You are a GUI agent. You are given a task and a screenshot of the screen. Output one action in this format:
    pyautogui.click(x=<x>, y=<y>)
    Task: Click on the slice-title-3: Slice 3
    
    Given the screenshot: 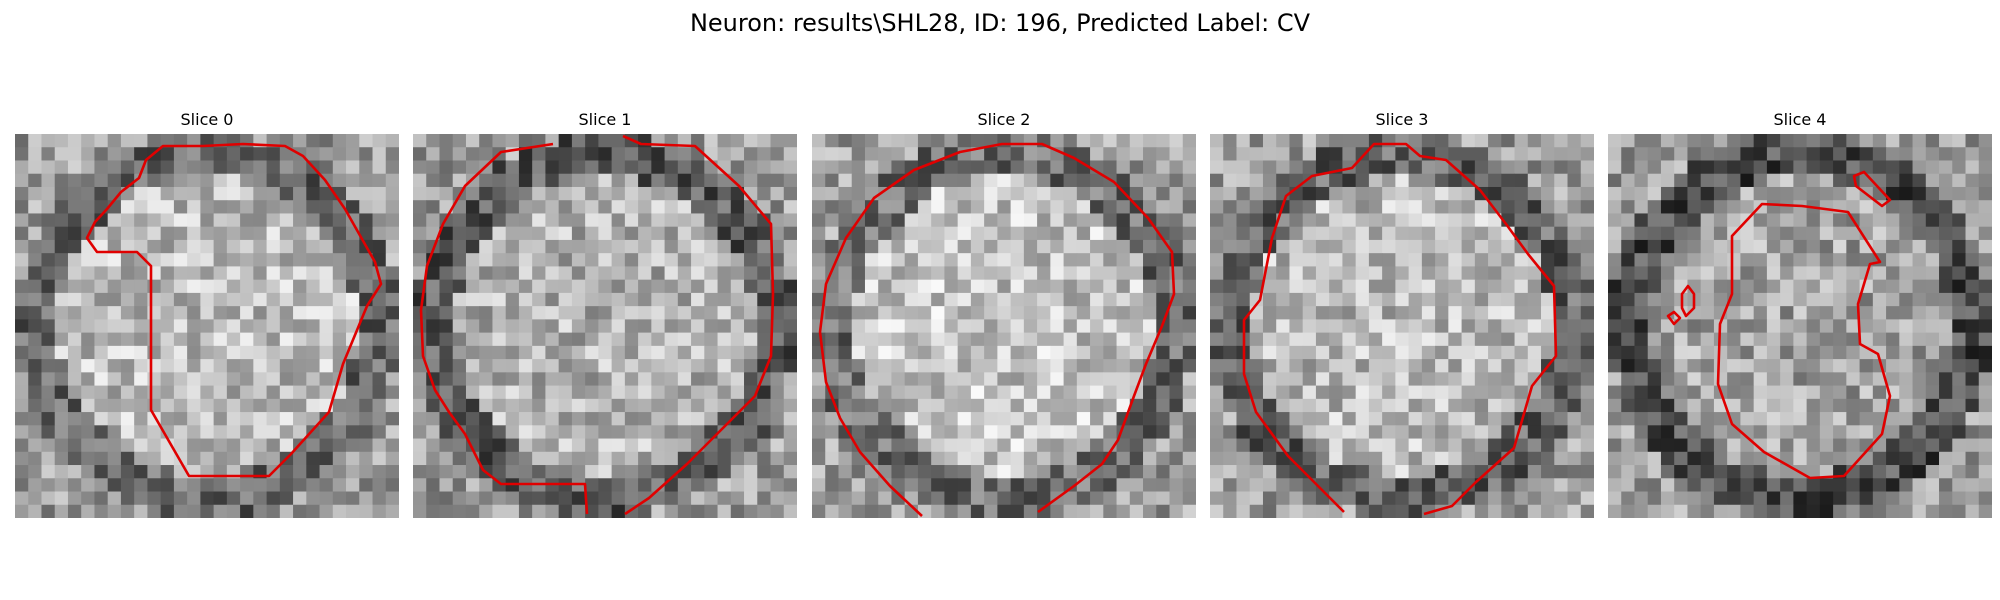 What is the action you would take?
    pyautogui.click(x=1402, y=119)
    